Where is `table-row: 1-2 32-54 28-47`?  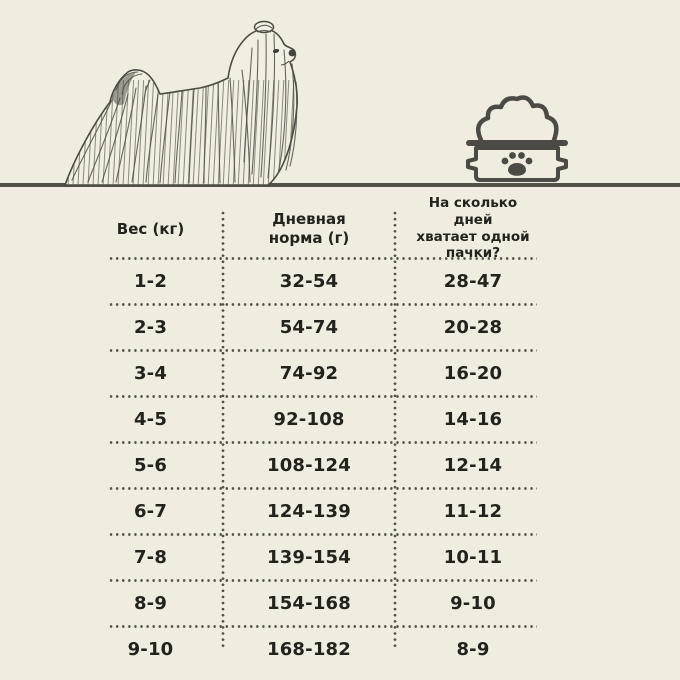
table-row: 1-2 32-54 28-47 is located at coordinates (322, 281).